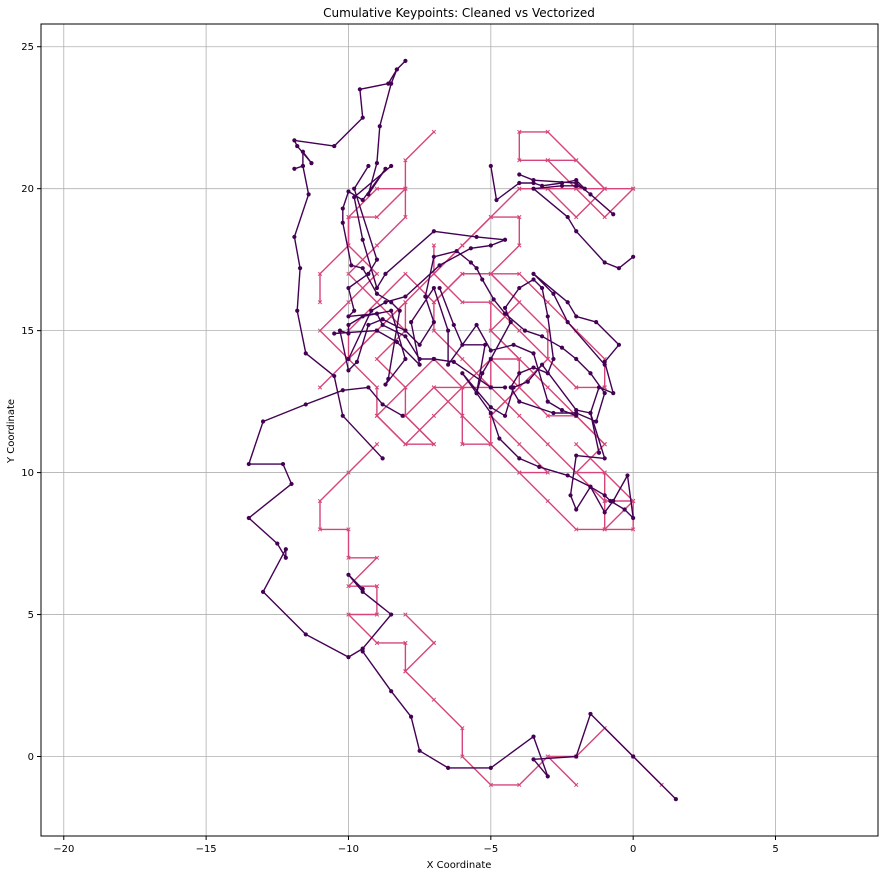  Describe the element at coordinates (519, 370) in the screenshot. I see `series-line-cleaned_j` at that location.